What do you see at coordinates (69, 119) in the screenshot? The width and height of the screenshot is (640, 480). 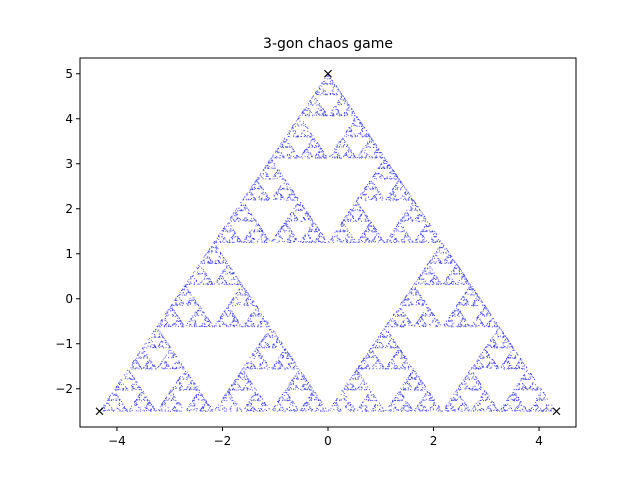 I see `y-tick-label: 4` at bounding box center [69, 119].